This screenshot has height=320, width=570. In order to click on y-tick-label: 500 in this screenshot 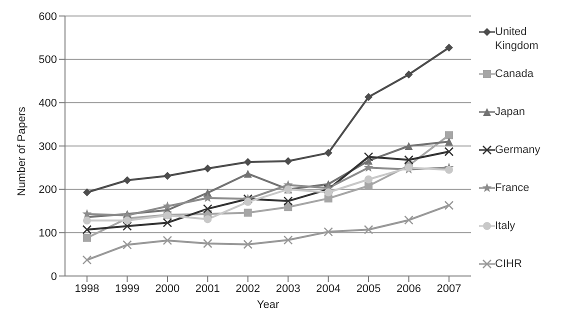, I will do `click(47, 60)`.